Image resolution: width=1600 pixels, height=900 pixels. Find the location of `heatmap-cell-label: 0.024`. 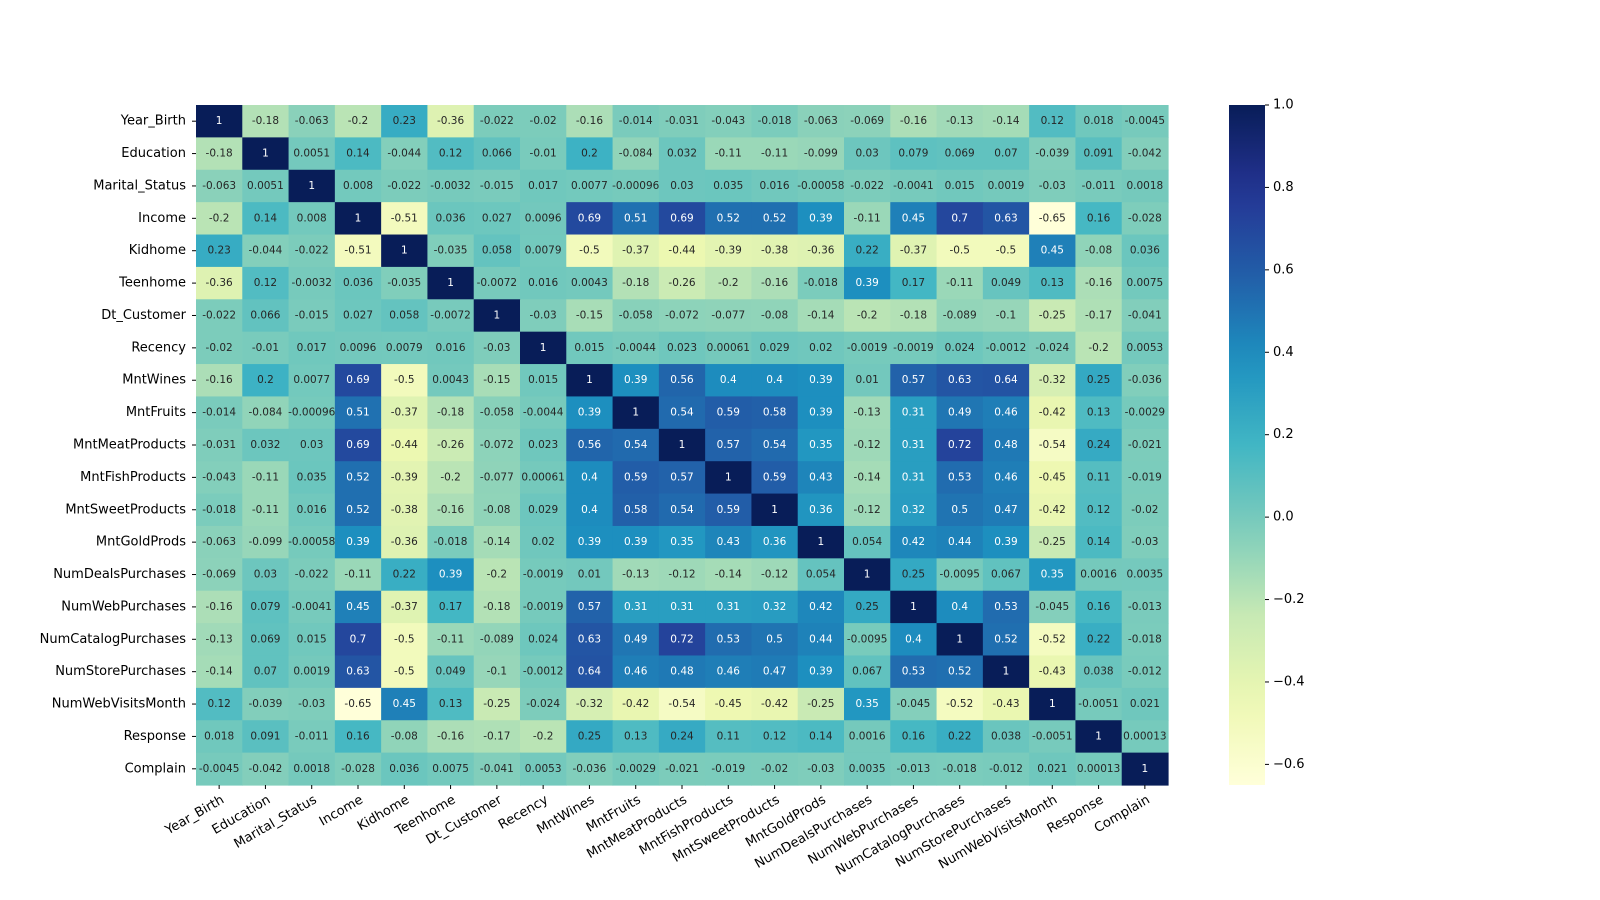

heatmap-cell-label: 0.024 is located at coordinates (960, 348).